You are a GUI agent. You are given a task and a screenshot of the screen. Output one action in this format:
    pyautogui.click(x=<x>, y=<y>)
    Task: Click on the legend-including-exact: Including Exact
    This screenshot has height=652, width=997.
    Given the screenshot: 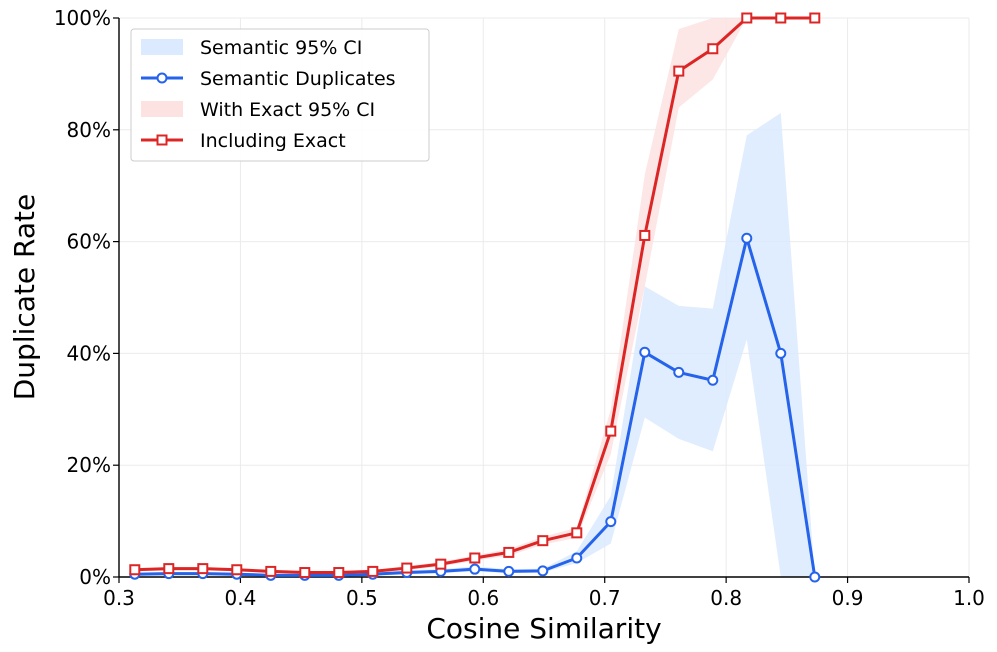 What is the action you would take?
    pyautogui.click(x=243, y=141)
    